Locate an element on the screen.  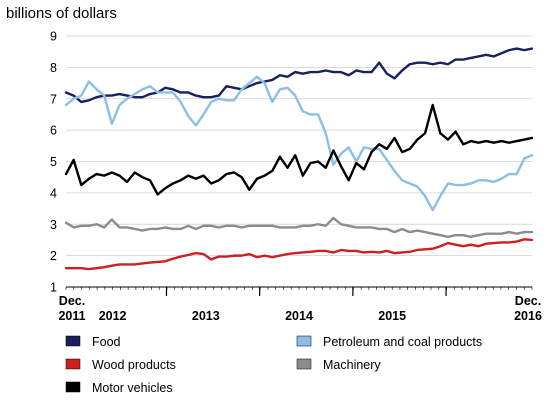
y-tick-label: 2 is located at coordinates (53, 256).